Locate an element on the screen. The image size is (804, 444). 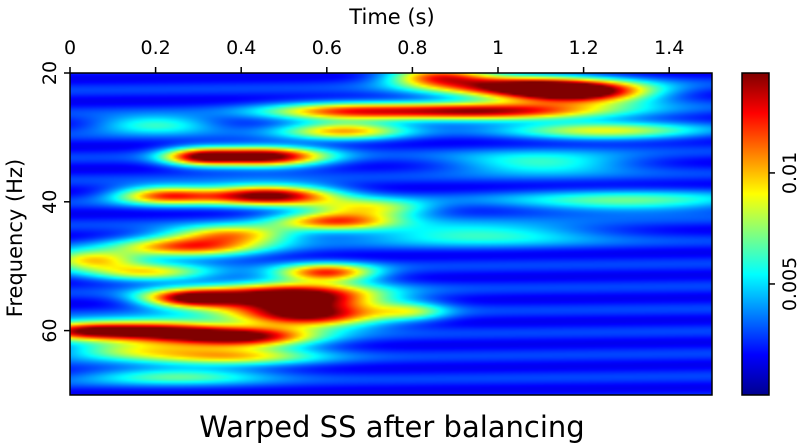
y-tick-label: 60 is located at coordinates (50, 331).